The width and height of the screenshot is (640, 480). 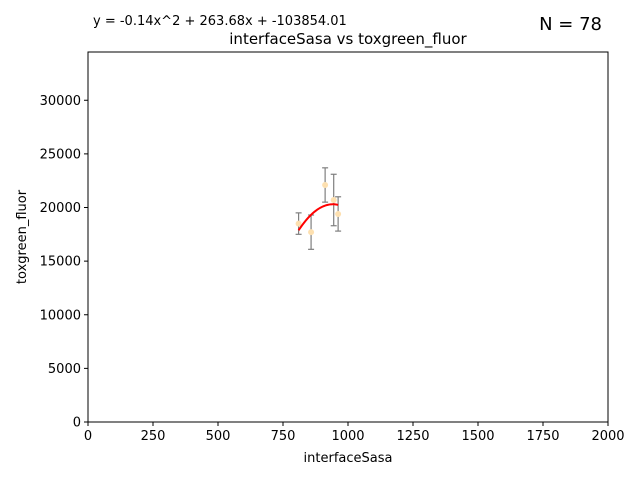 I want to click on chart-title: interfaceSasa vs toxgreen_fluor, so click(x=348, y=39).